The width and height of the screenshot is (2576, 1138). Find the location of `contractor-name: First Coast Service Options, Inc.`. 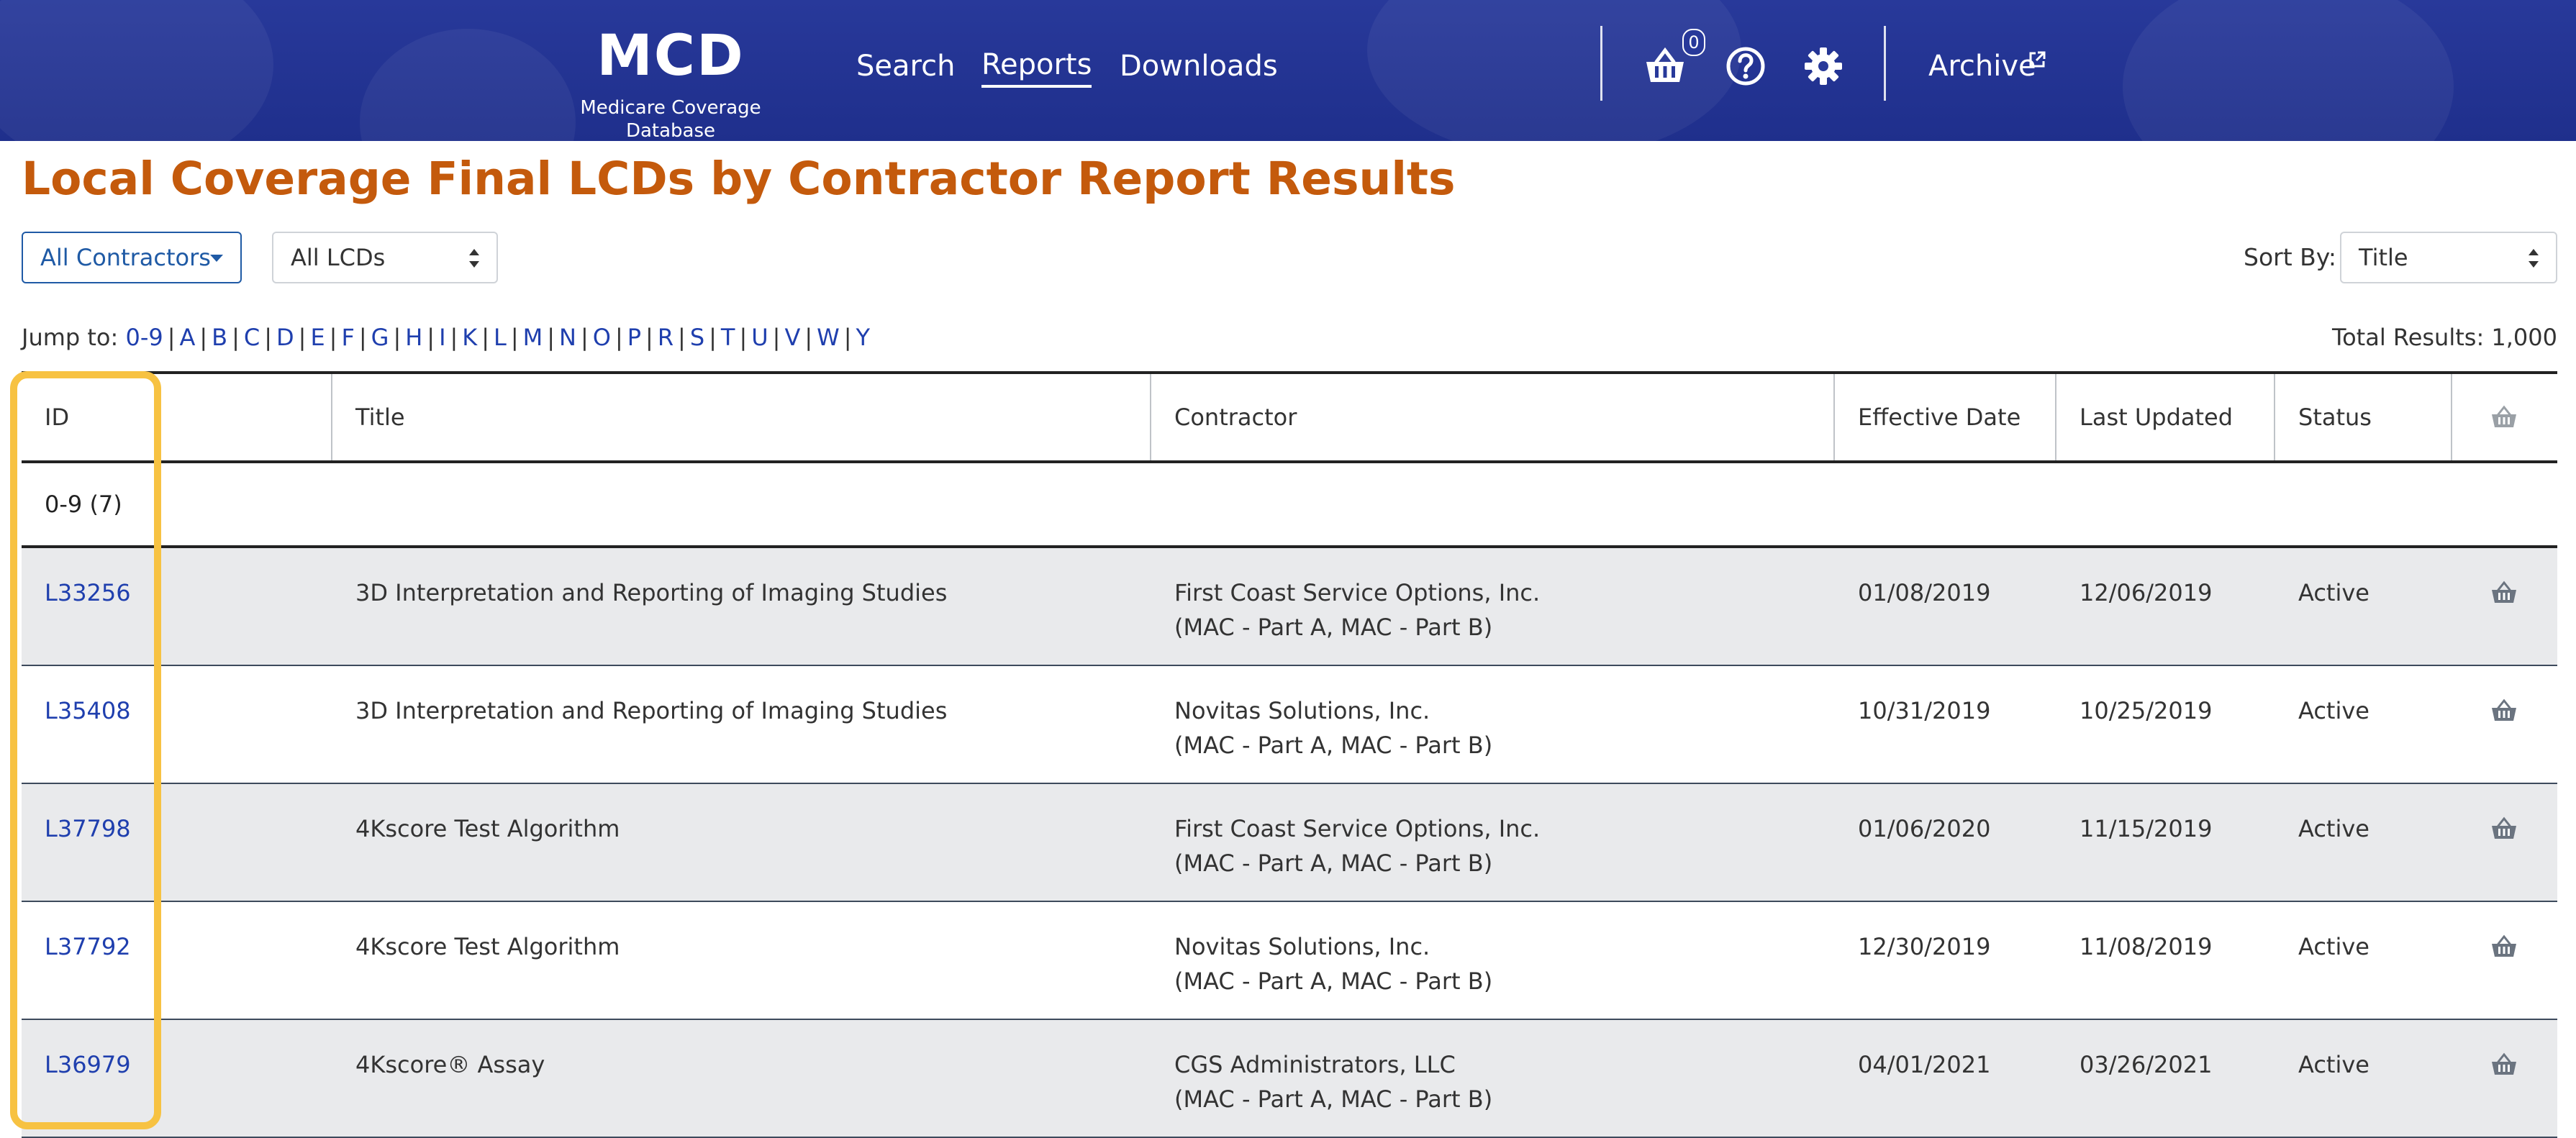

contractor-name: First Coast Service Options, Inc. is located at coordinates (1357, 828).